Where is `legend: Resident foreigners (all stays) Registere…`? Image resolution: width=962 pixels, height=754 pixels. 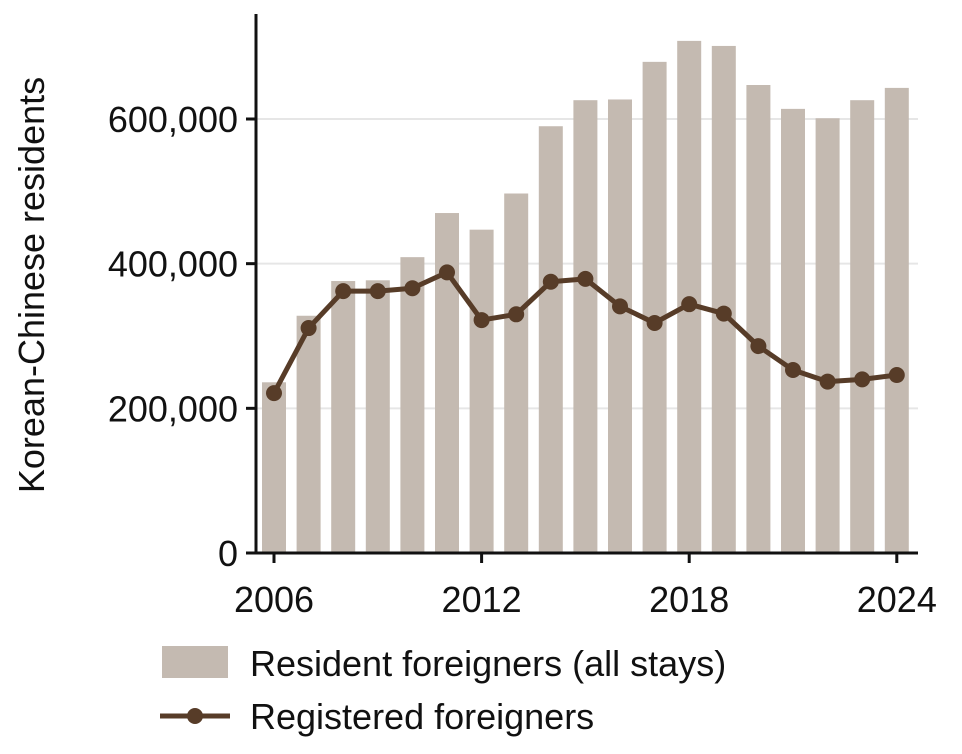
legend: Resident foreigners (all stays) Registere… is located at coordinates (443, 690).